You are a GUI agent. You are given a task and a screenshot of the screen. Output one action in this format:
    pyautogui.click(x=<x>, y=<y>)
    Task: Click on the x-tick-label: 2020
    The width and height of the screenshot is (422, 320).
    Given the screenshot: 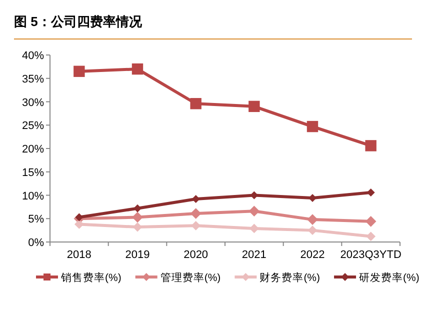 What is the action you would take?
    pyautogui.click(x=196, y=255)
    